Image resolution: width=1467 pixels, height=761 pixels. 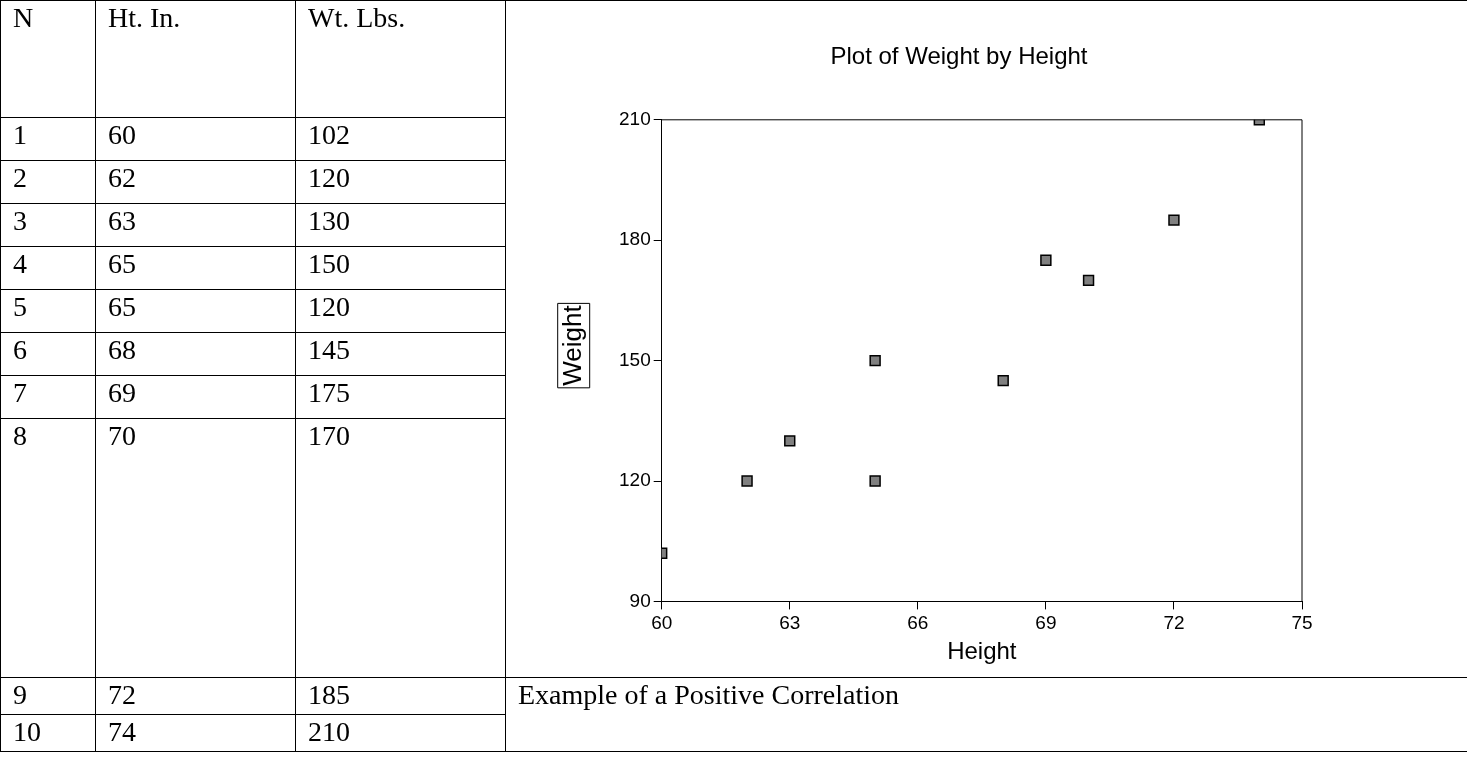 What do you see at coordinates (400, 225) in the screenshot?
I see `text: 130` at bounding box center [400, 225].